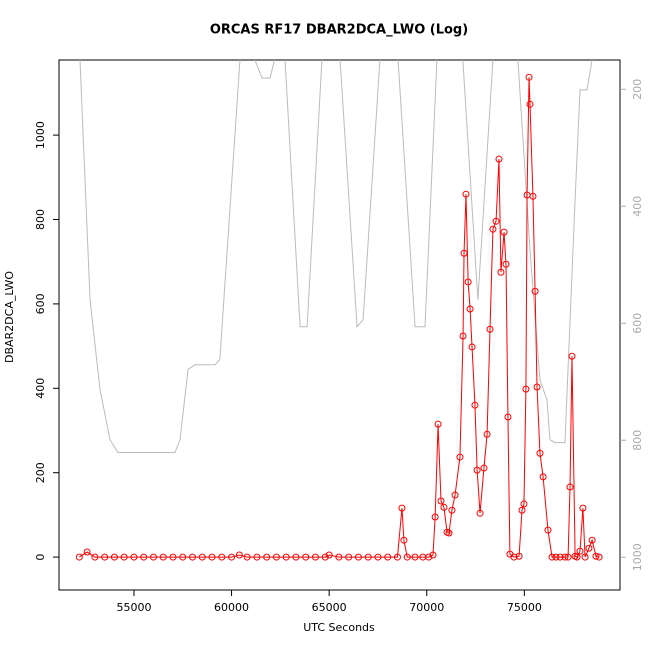  I want to click on x-tick-label: 65000, so click(329, 607).